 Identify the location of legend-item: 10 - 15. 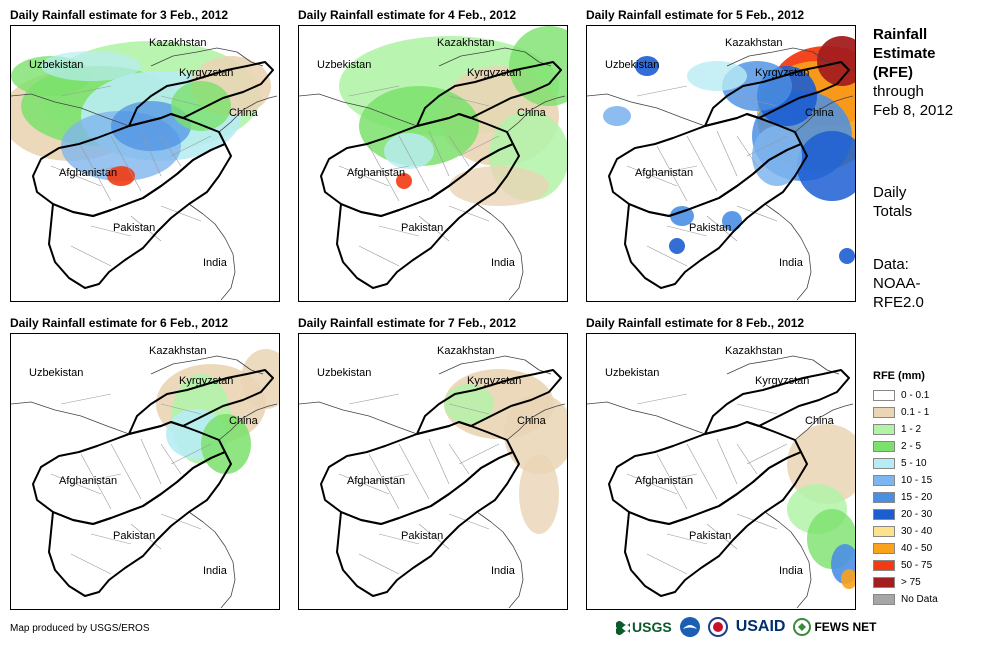
(905, 480).